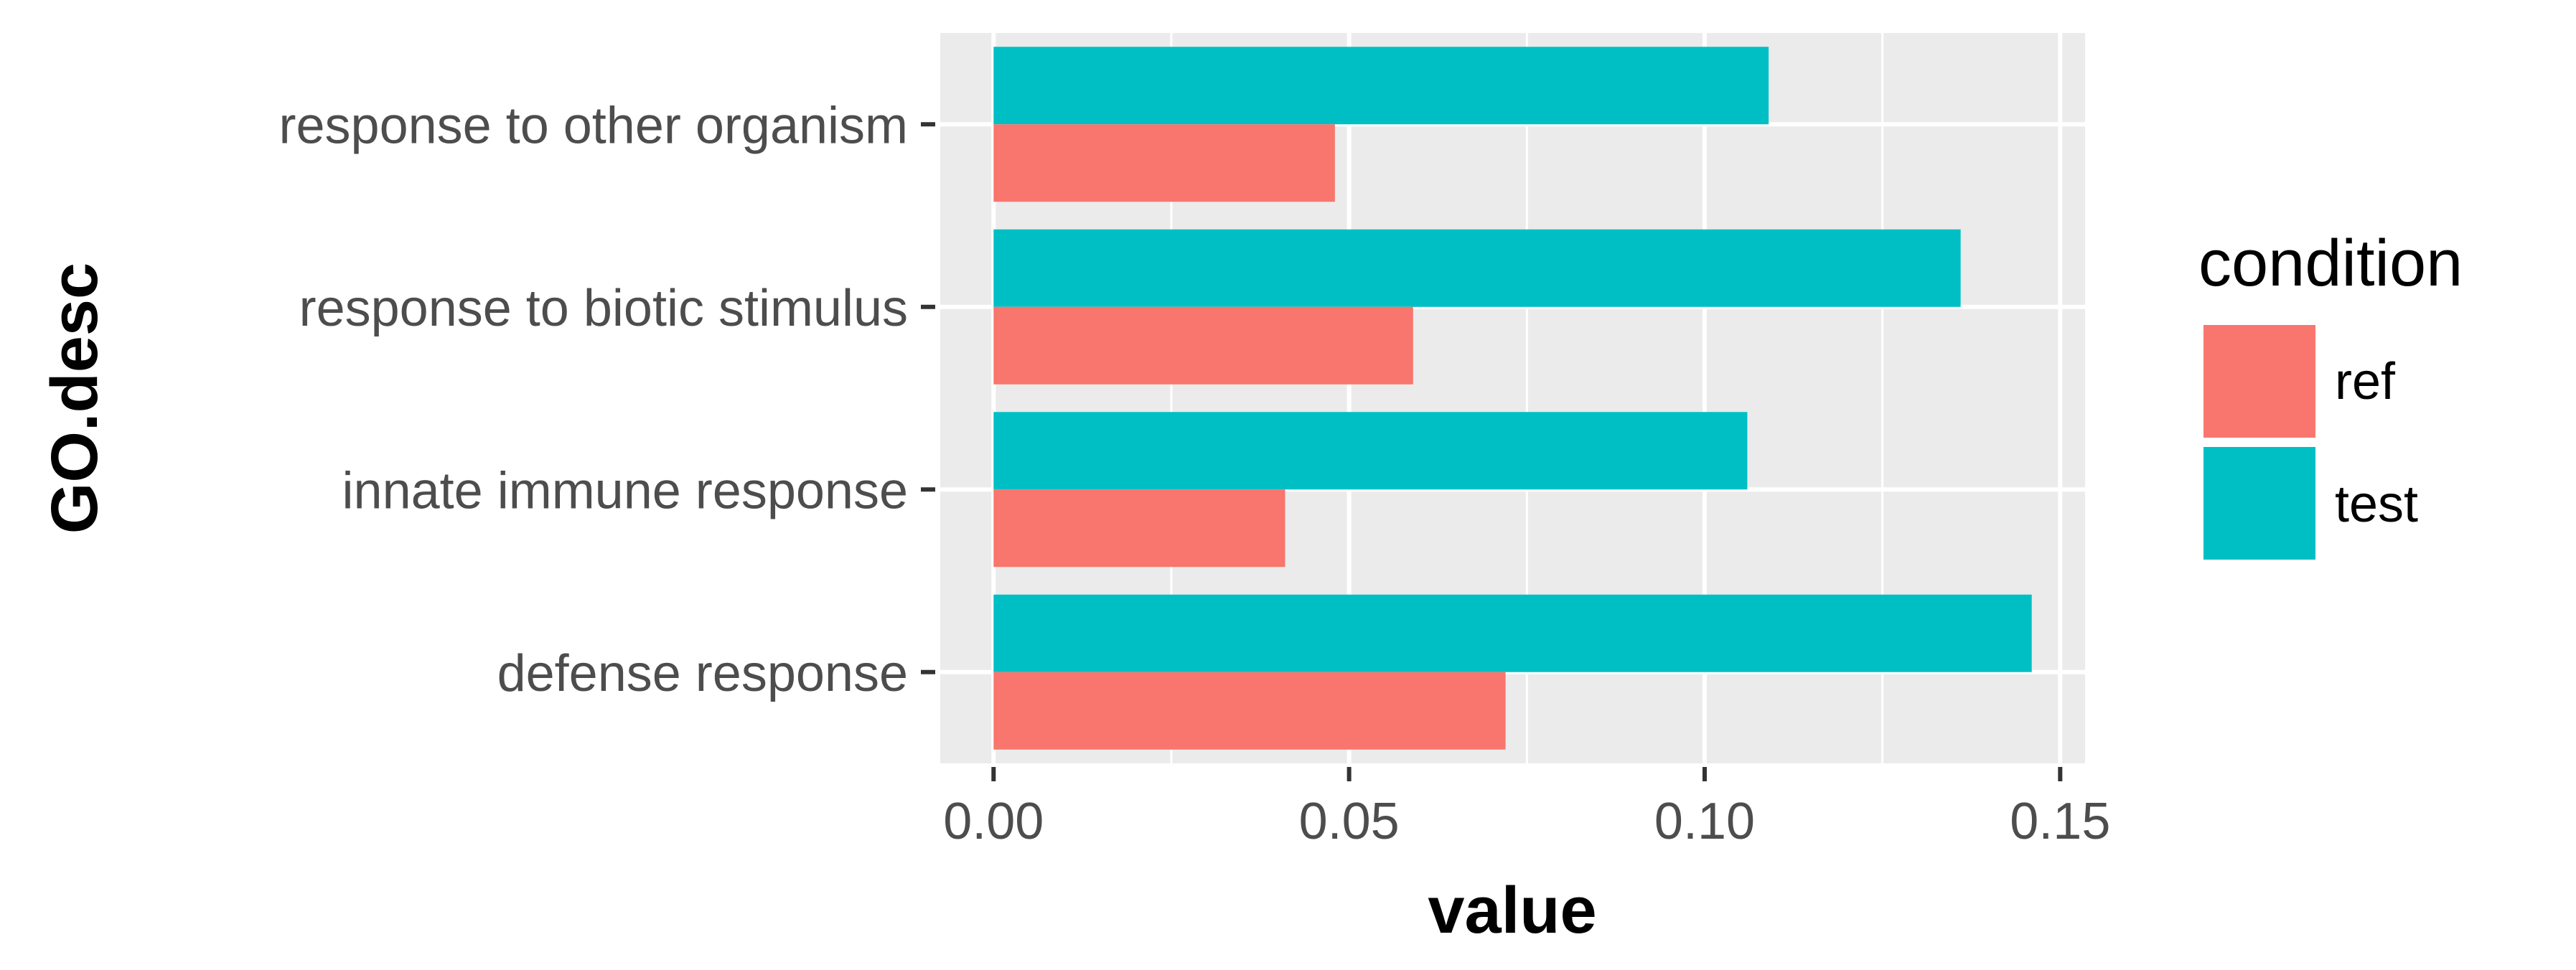  Describe the element at coordinates (2331, 393) in the screenshot. I see `legend: condition ref test` at that location.